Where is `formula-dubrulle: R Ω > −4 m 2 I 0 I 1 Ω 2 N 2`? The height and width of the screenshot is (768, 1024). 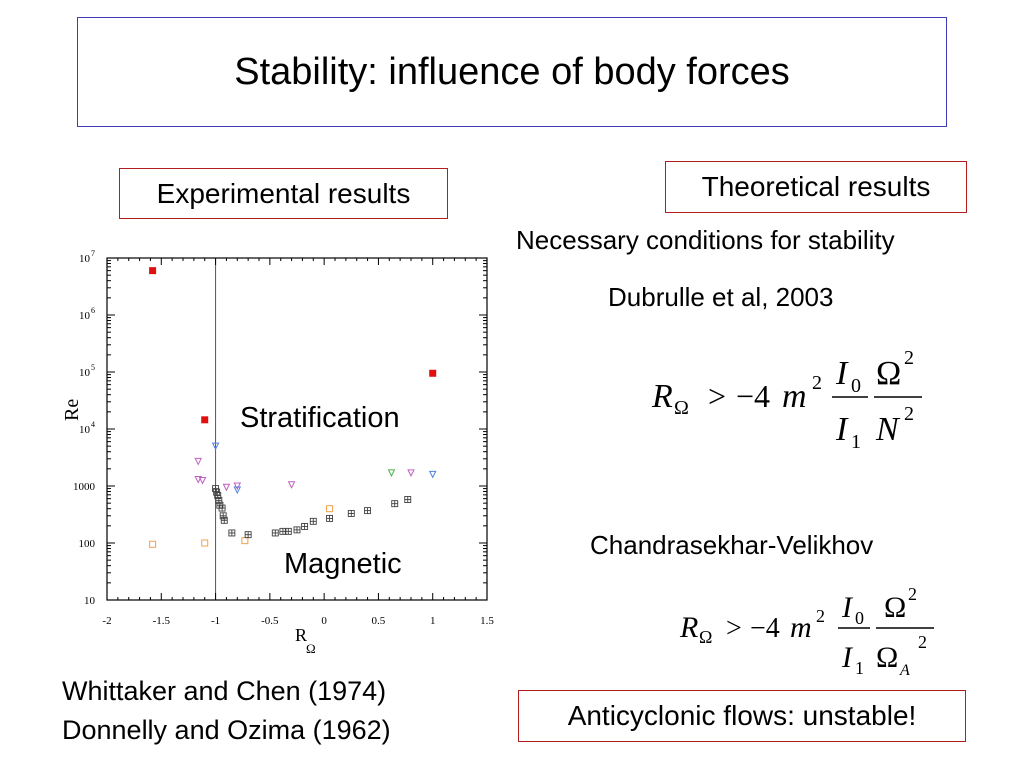
formula-dubrulle: R Ω > −4 m 2 I 0 I 1 Ω 2 N 2 is located at coordinates (786, 400).